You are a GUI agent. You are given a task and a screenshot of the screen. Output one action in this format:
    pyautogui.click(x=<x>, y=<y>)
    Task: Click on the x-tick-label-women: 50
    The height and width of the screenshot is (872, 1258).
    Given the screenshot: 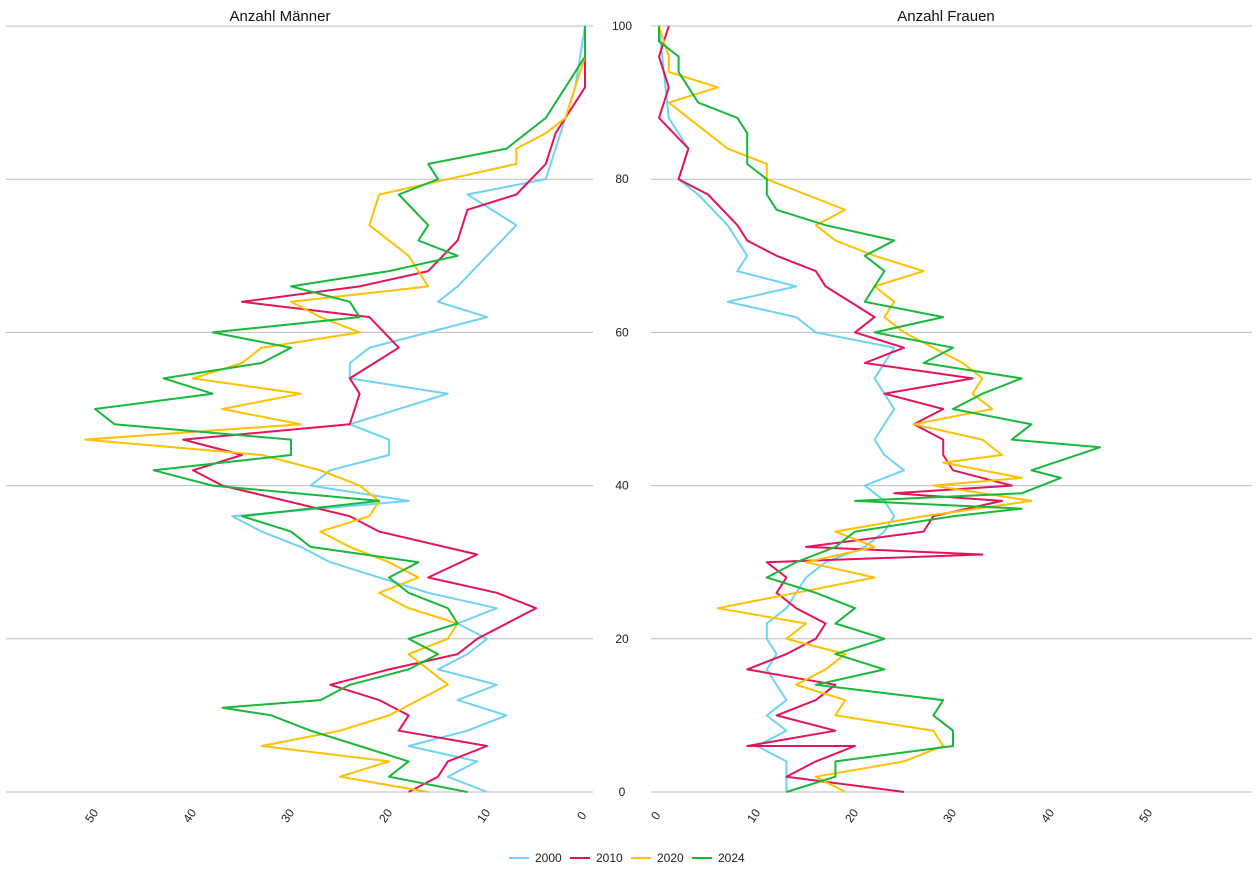 What is the action you would take?
    pyautogui.click(x=1145, y=815)
    